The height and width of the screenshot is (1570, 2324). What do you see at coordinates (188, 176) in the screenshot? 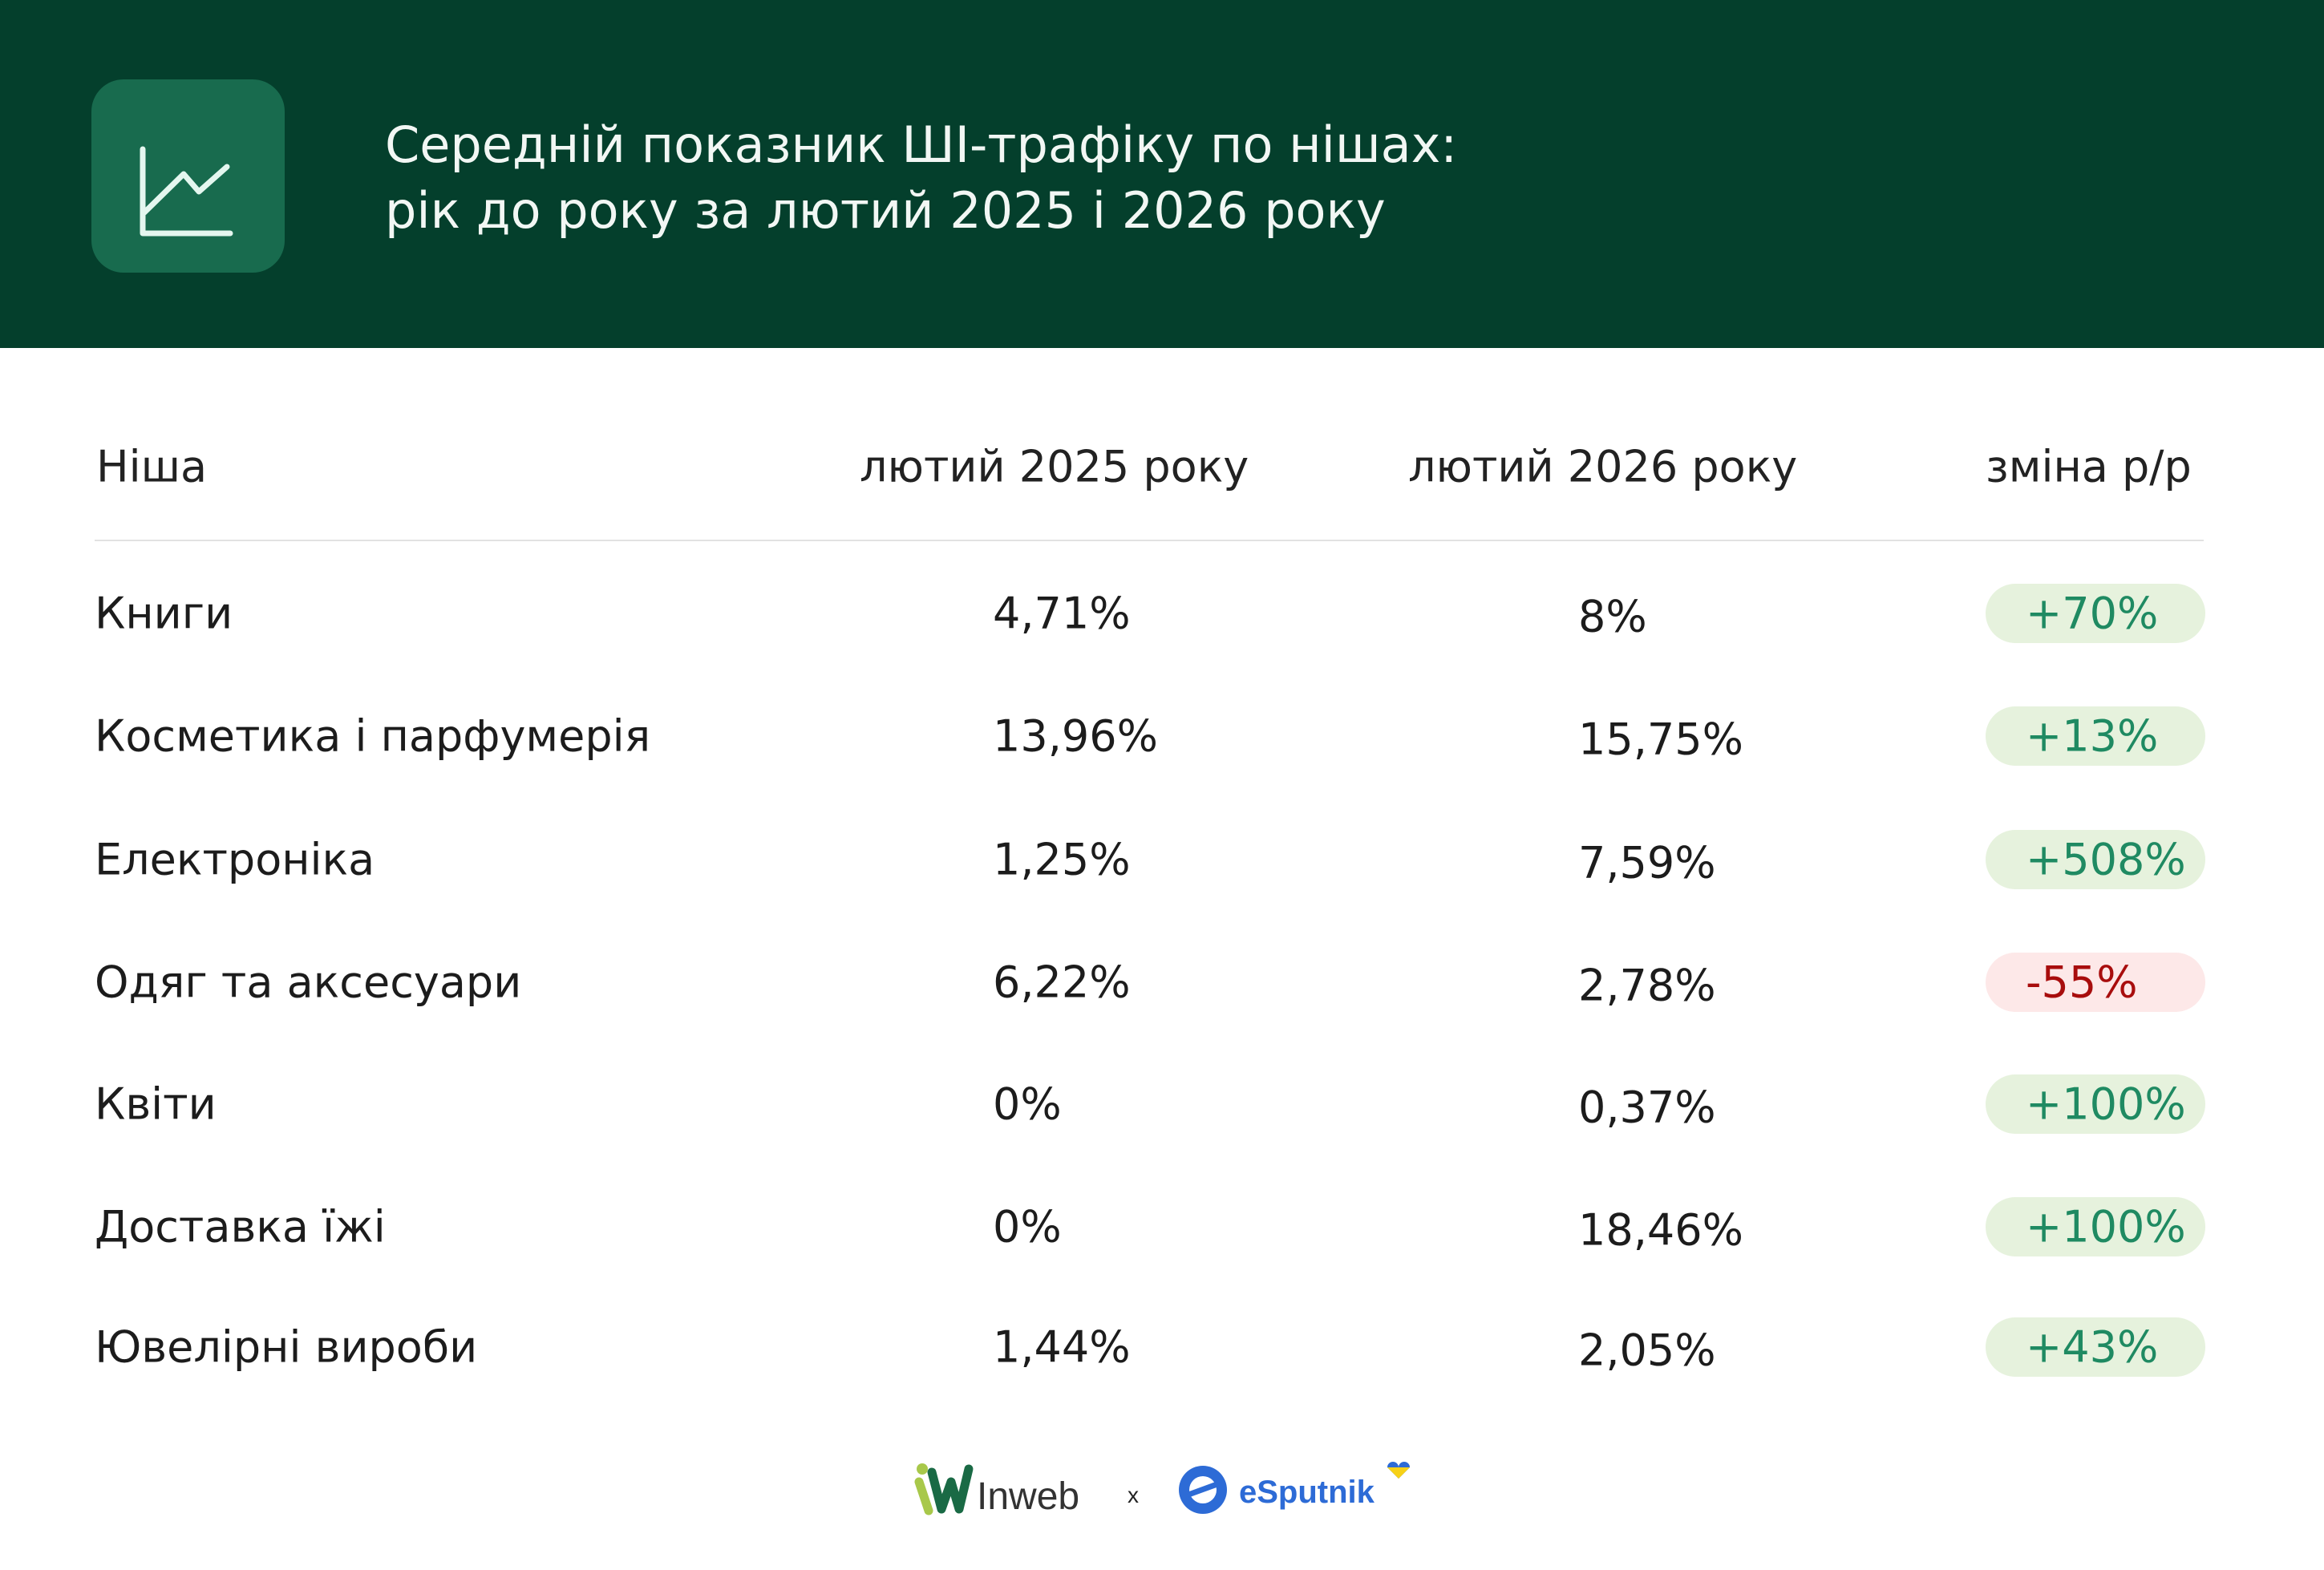
I see `line-chart-icon` at bounding box center [188, 176].